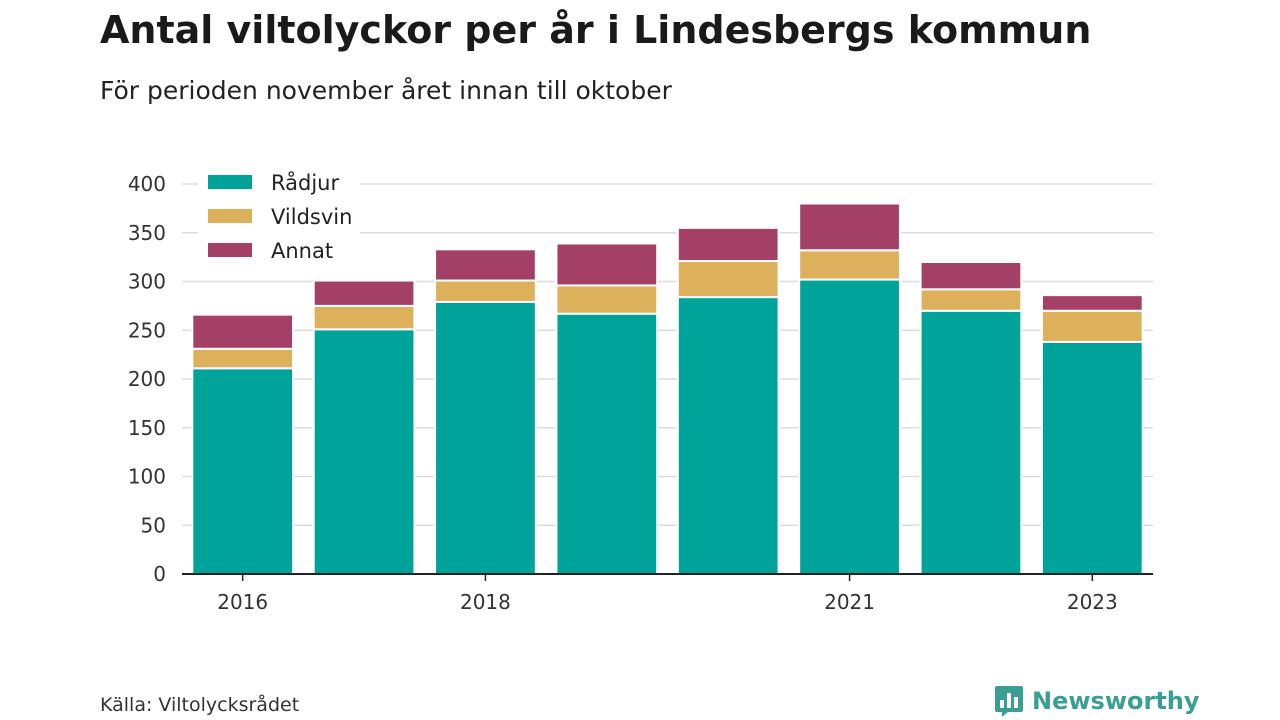 Image resolution: width=1280 pixels, height=720 pixels. I want to click on source-note: Källa: Viltolycksrådet, so click(200, 705).